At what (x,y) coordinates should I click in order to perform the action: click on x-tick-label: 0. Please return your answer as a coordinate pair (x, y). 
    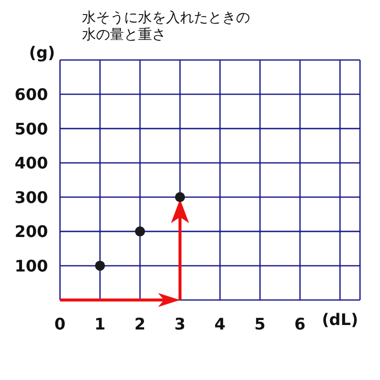
    Looking at the image, I should click on (60, 324).